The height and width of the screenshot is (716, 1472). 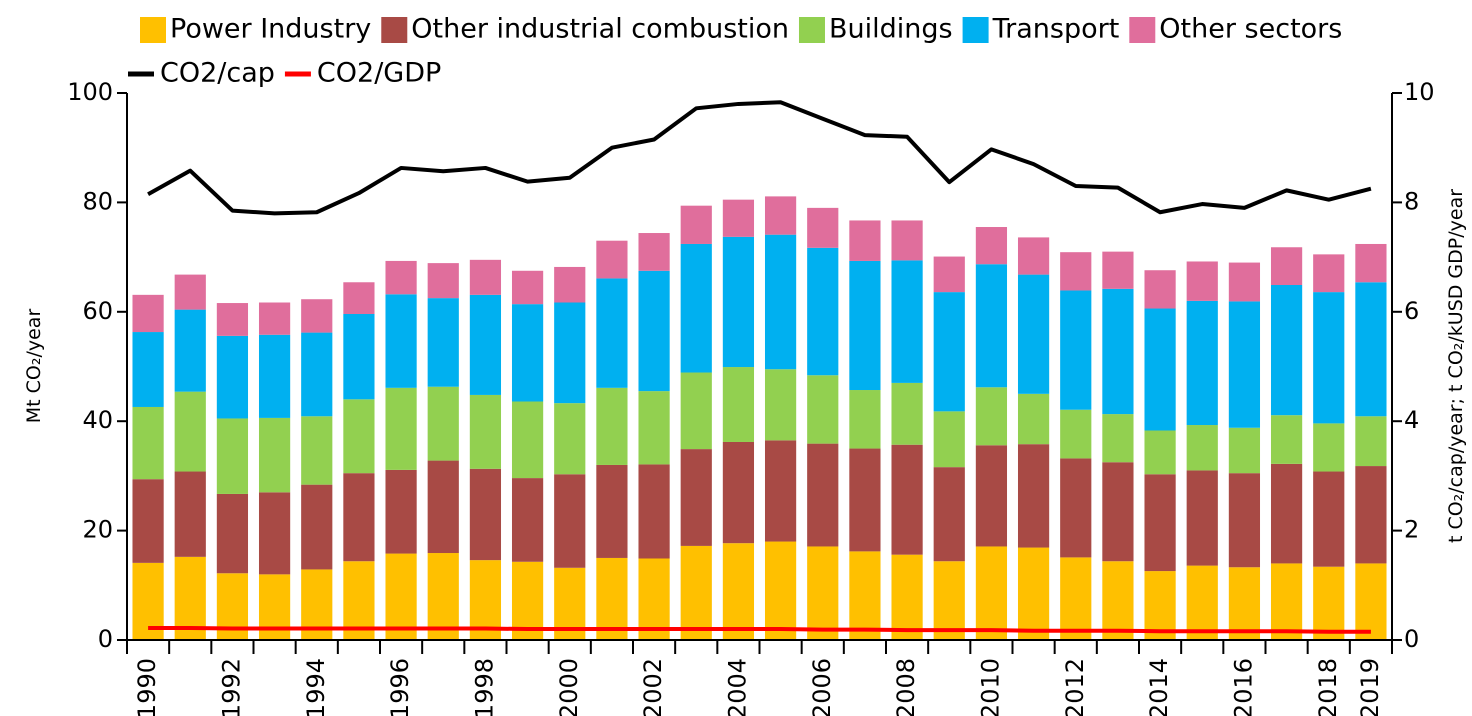 What do you see at coordinates (1243, 687) in the screenshot?
I see `x-tick-label: 2016` at bounding box center [1243, 687].